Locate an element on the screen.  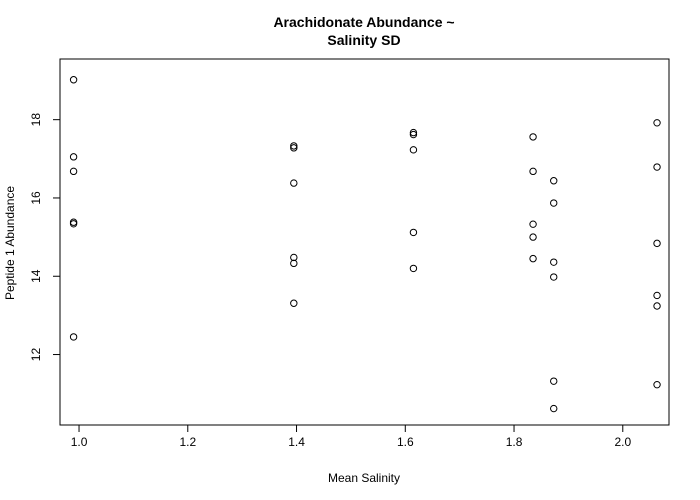
x-axis-label: Mean Salinity is located at coordinates (364, 478).